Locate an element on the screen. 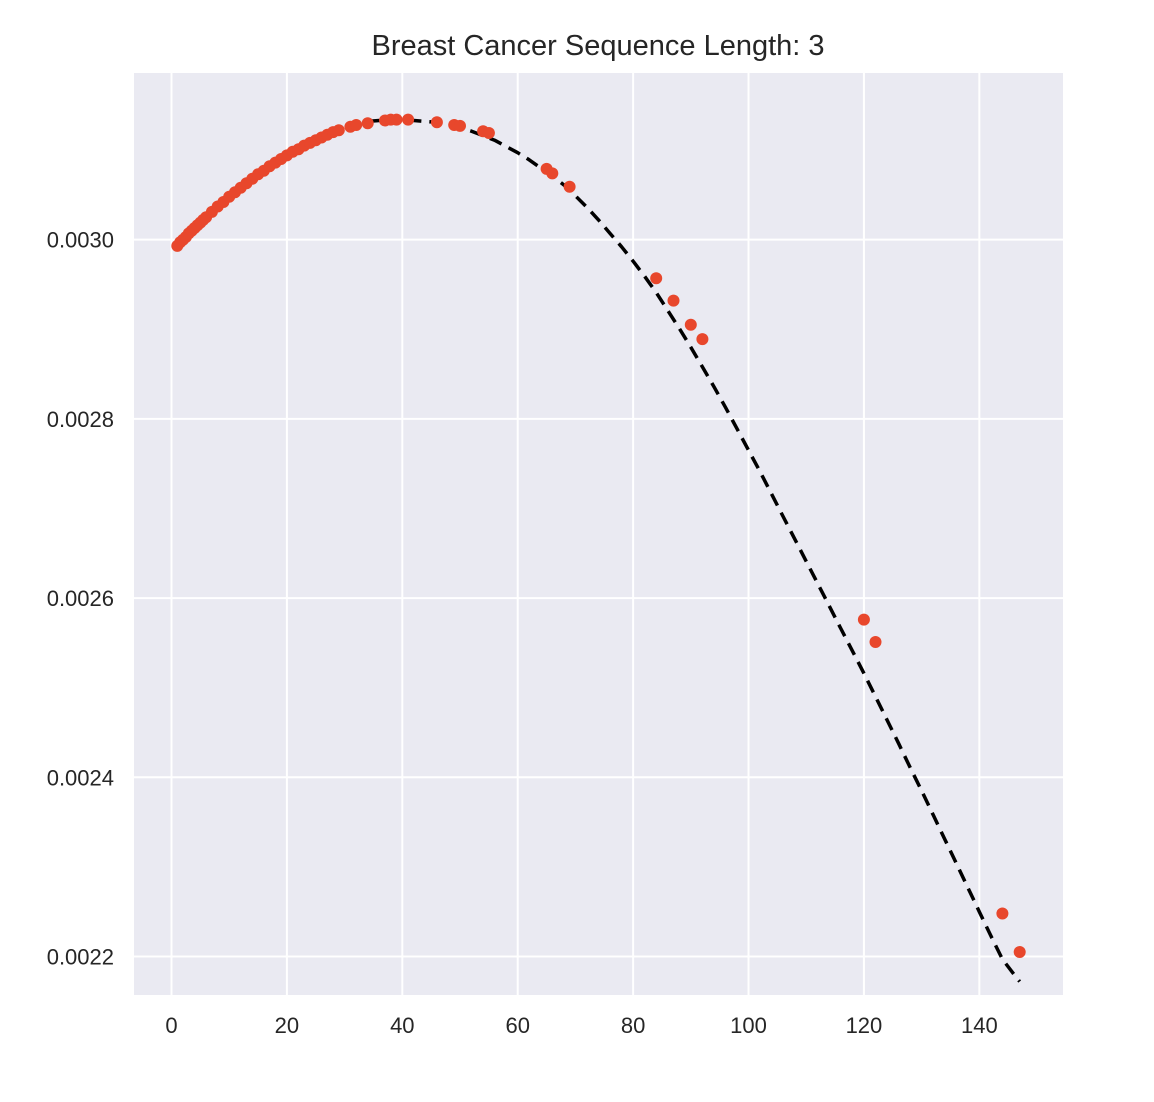  y-tick-label: 0.0022 is located at coordinates (80, 956).